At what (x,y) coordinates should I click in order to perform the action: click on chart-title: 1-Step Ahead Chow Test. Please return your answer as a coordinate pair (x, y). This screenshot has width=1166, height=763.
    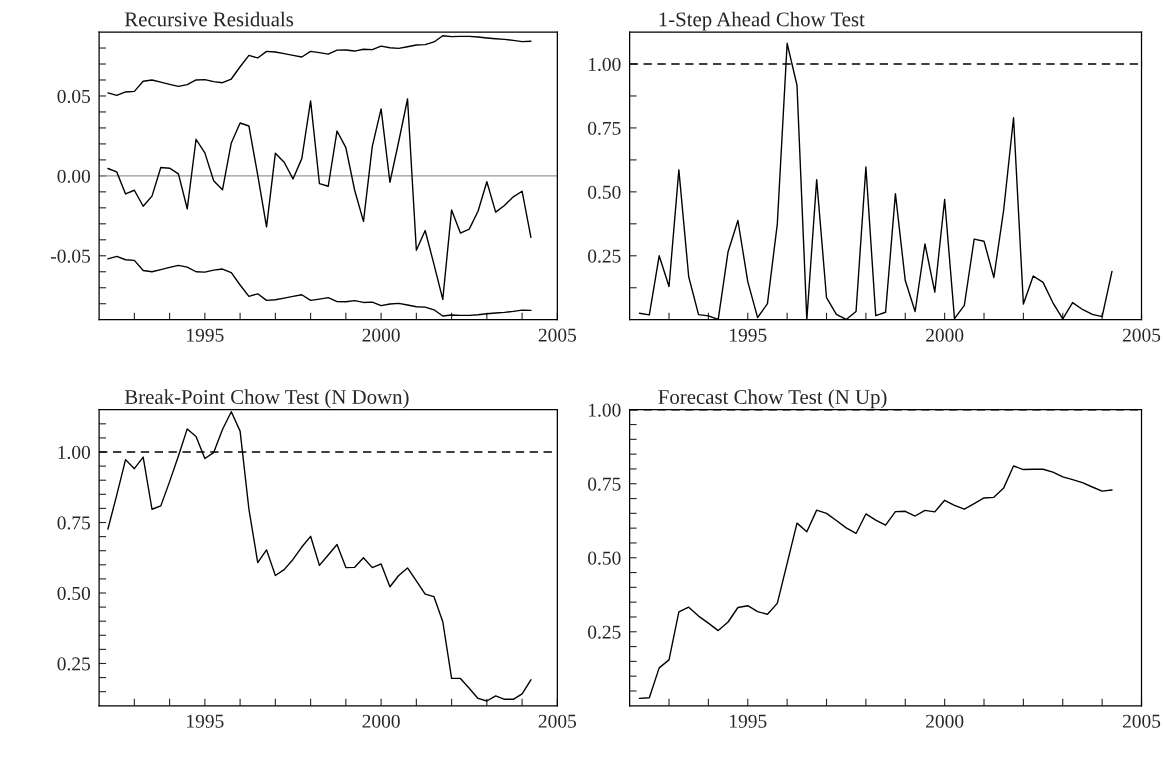
    Looking at the image, I should click on (762, 21).